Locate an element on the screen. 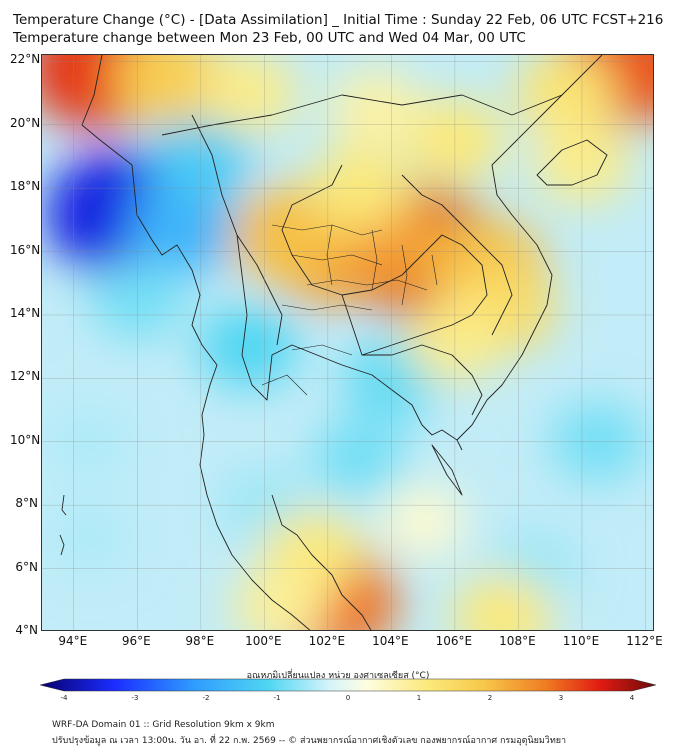  border-thailand-laos is located at coordinates (384, 260).